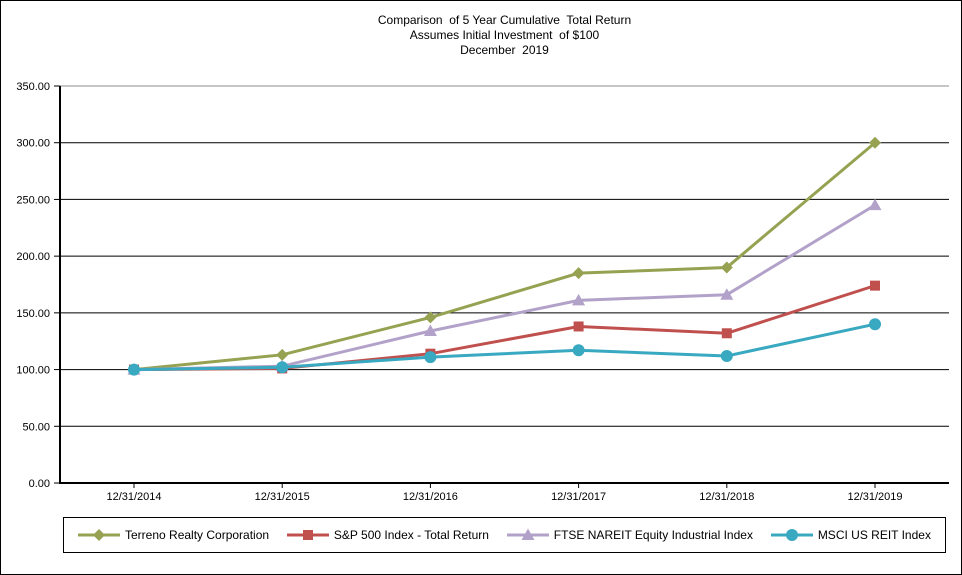 This screenshot has width=962, height=575. I want to click on legend-label-3: FTSE NAREIT Equity Industrial Index, so click(653, 535).